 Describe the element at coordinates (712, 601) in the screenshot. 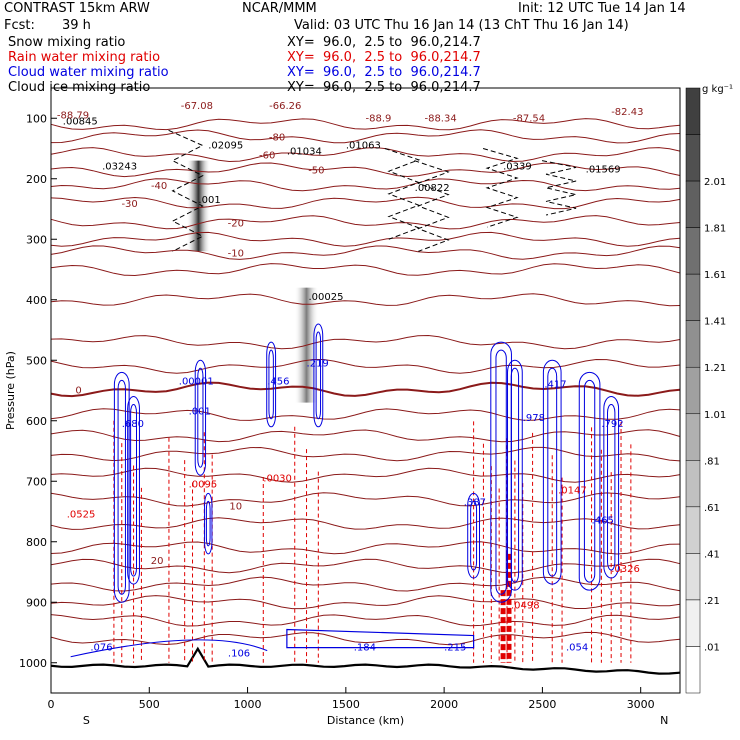

I see `colorbar-label-1: .21` at that location.